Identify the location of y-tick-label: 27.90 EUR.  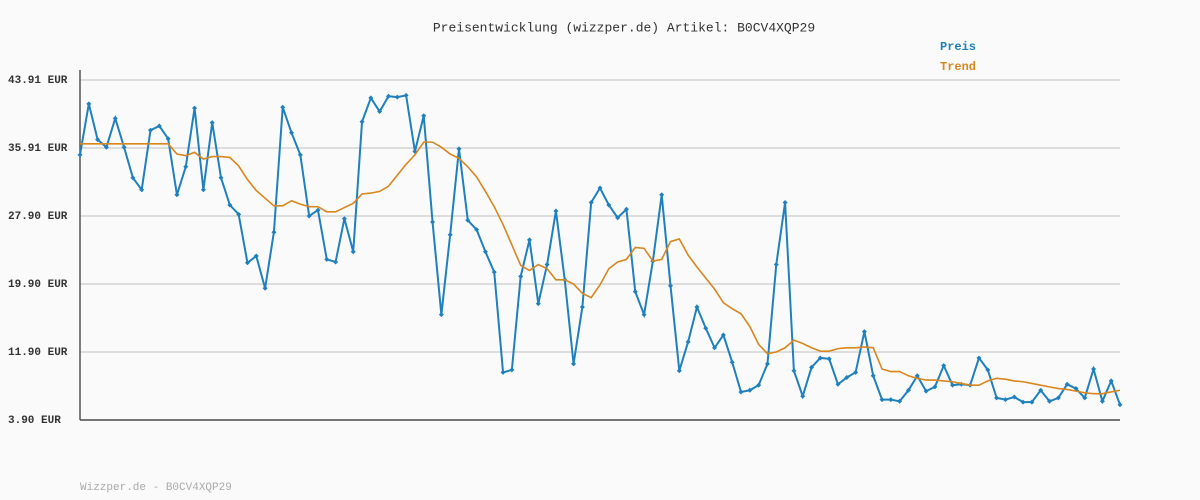
(38, 217).